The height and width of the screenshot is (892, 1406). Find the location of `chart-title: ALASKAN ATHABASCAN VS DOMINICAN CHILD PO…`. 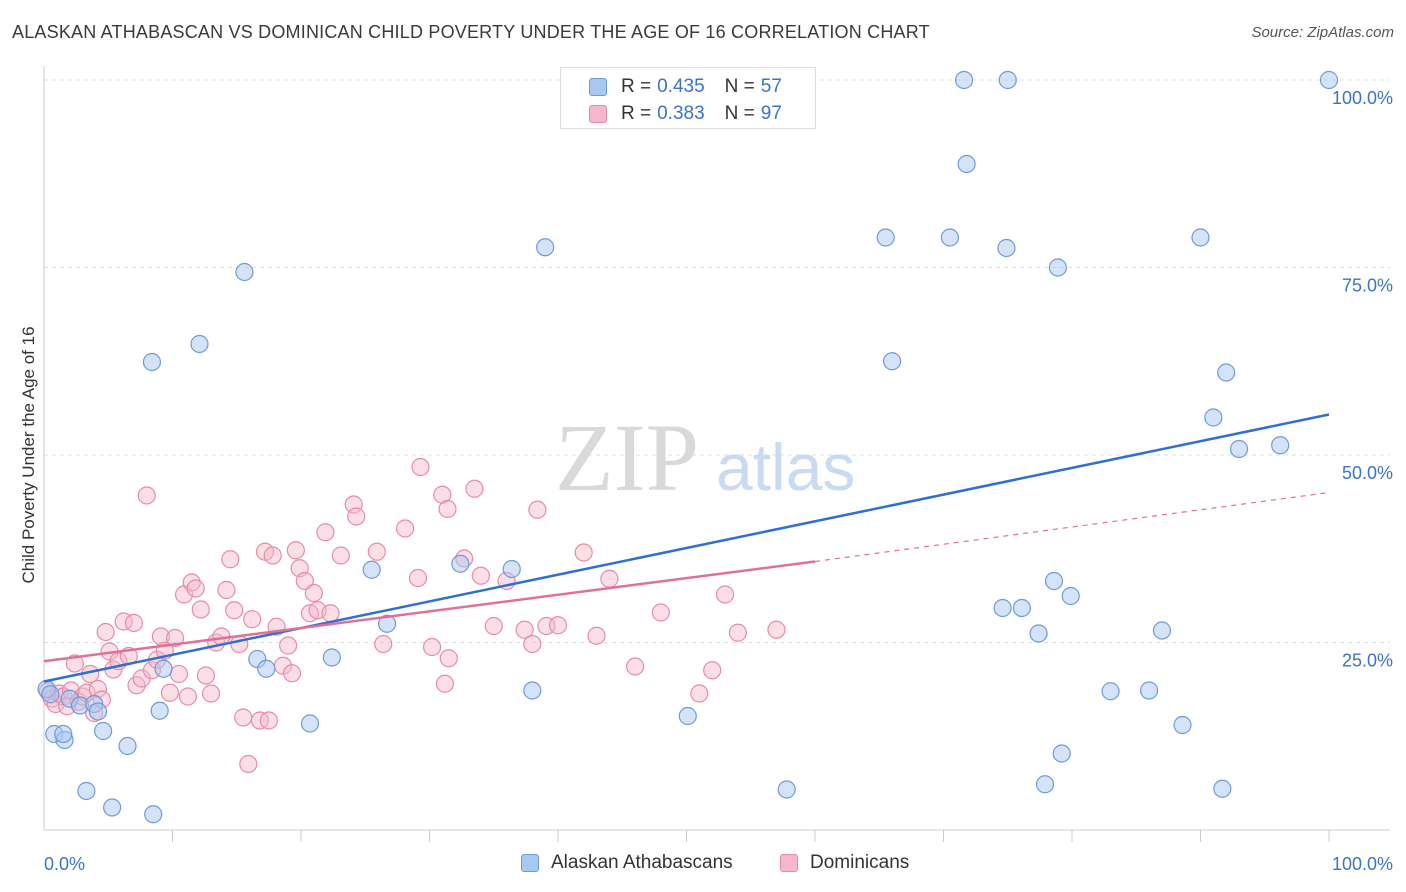

chart-title: ALASKAN ATHABASCAN VS DOMINICAN CHILD PO… is located at coordinates (471, 32).